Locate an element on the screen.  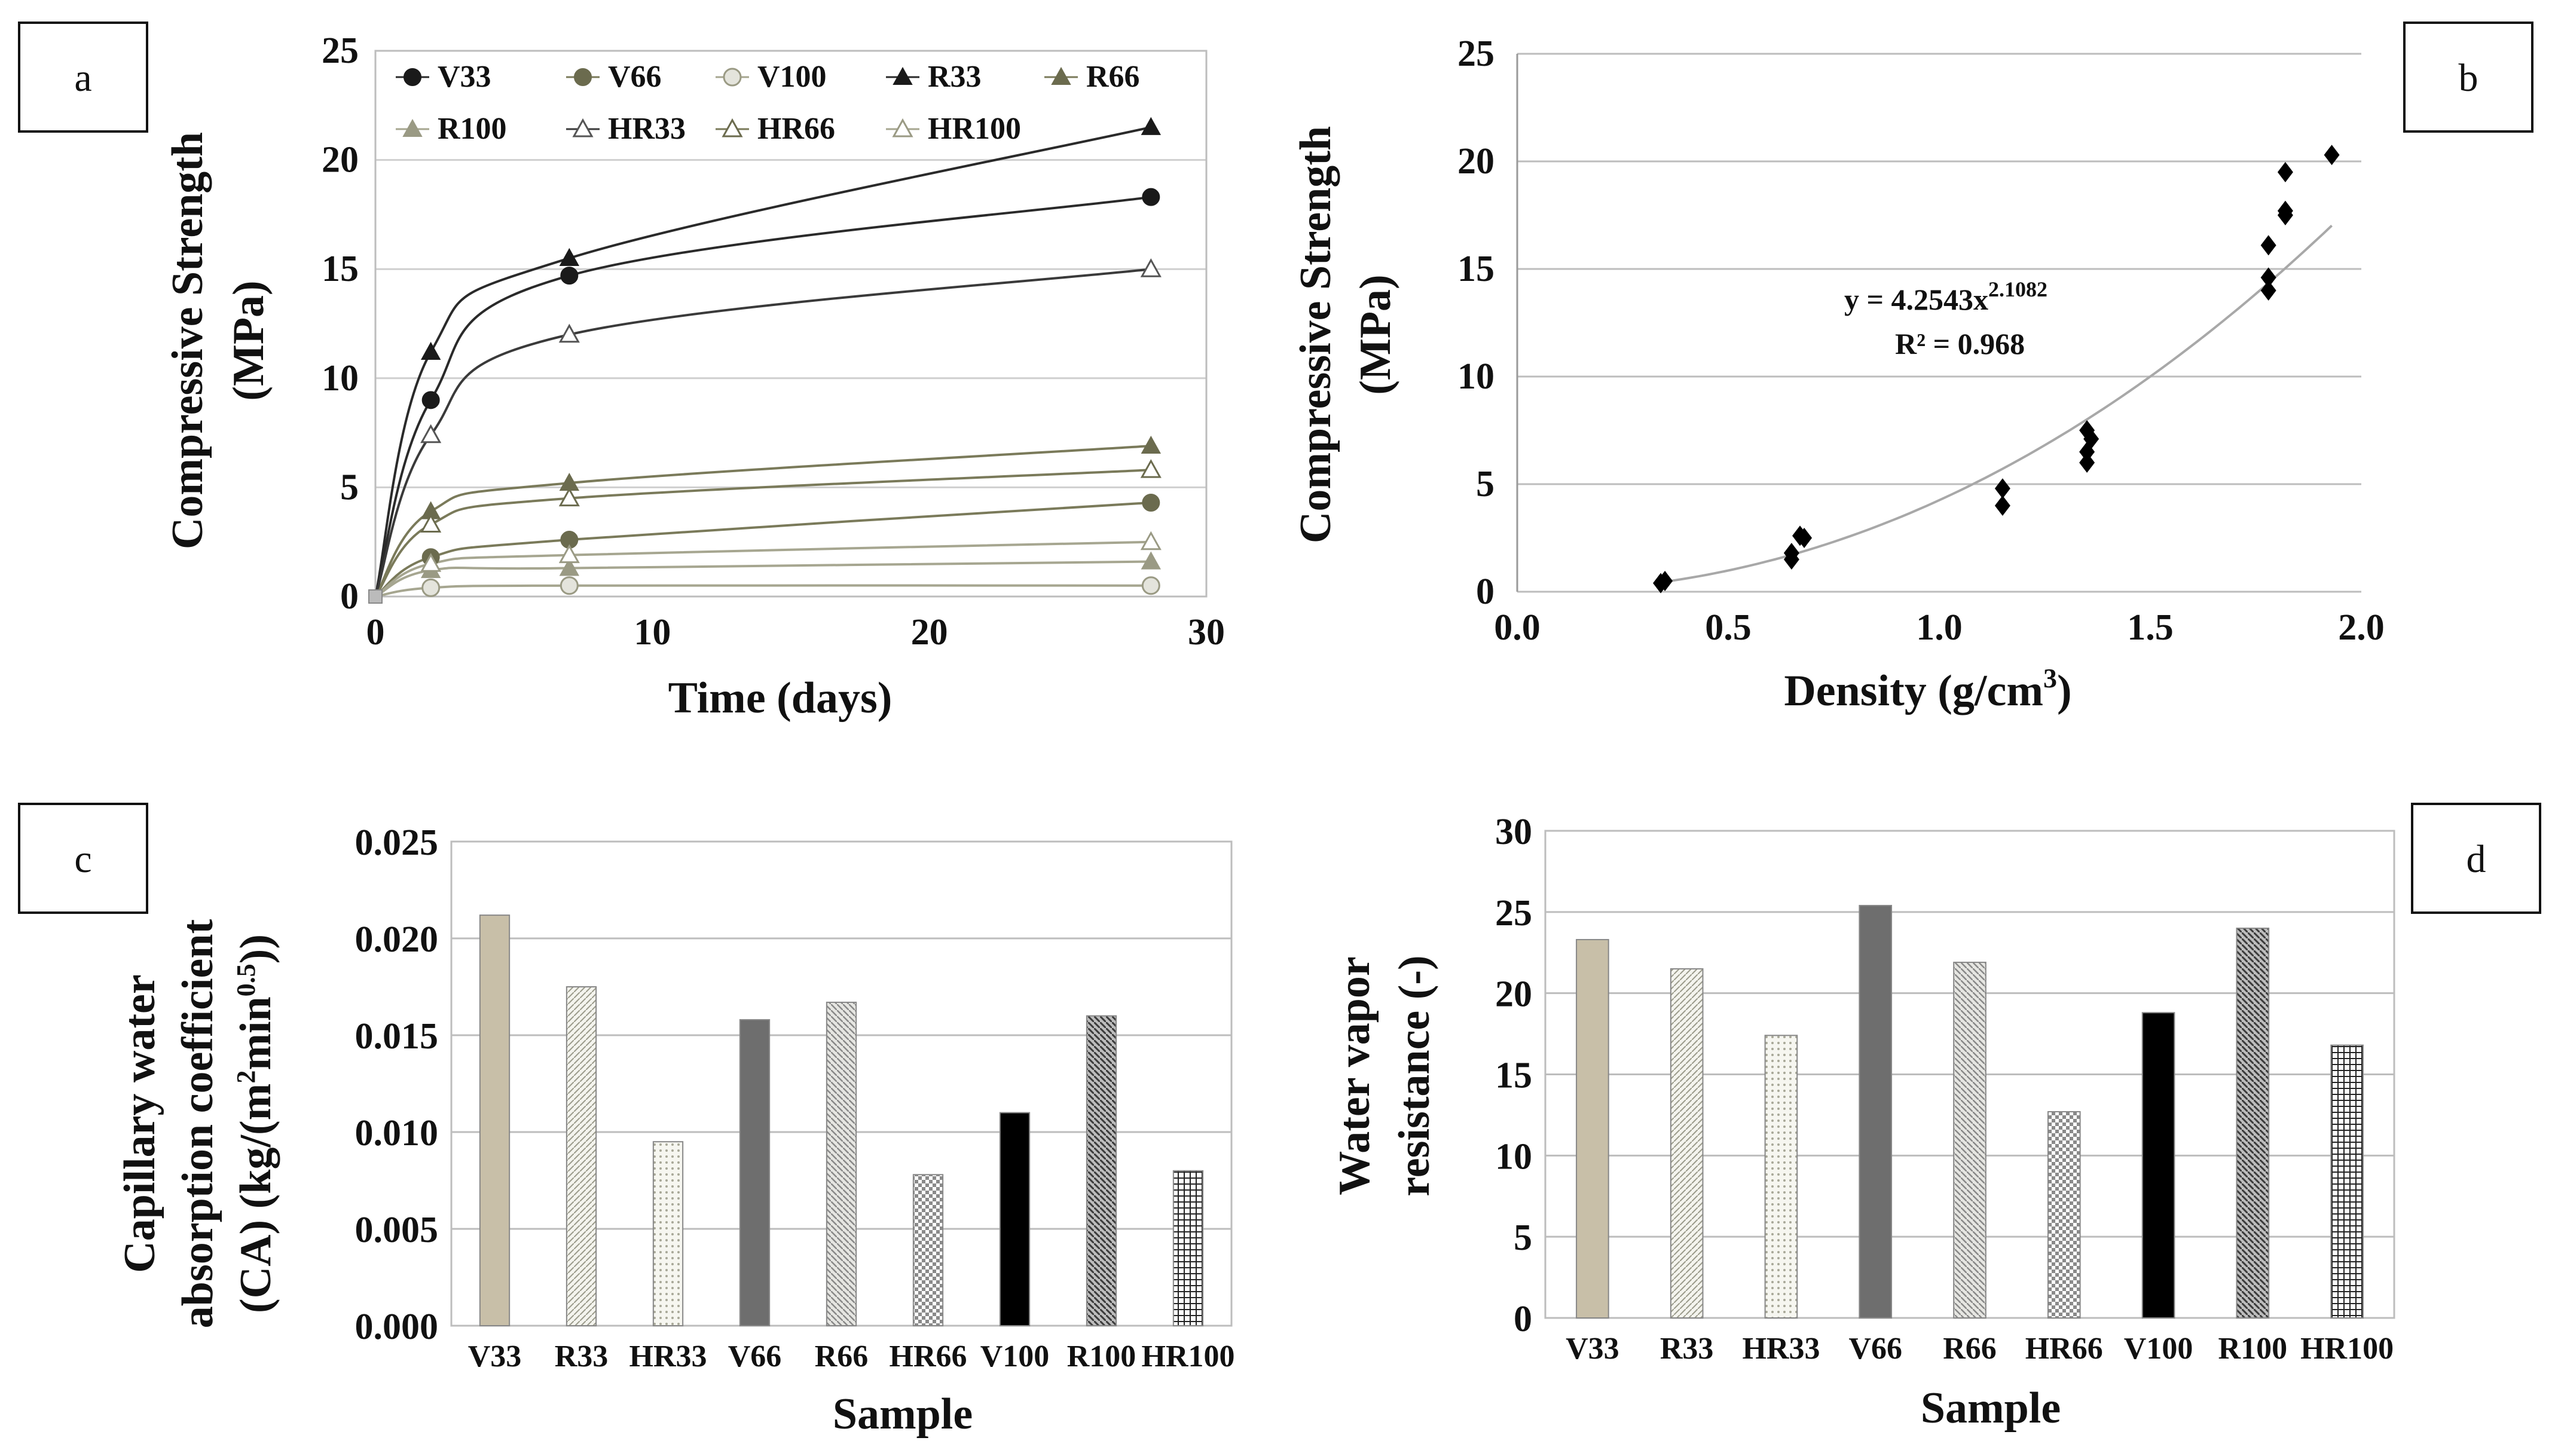
panel-a-line-v33 is located at coordinates (762, 396).